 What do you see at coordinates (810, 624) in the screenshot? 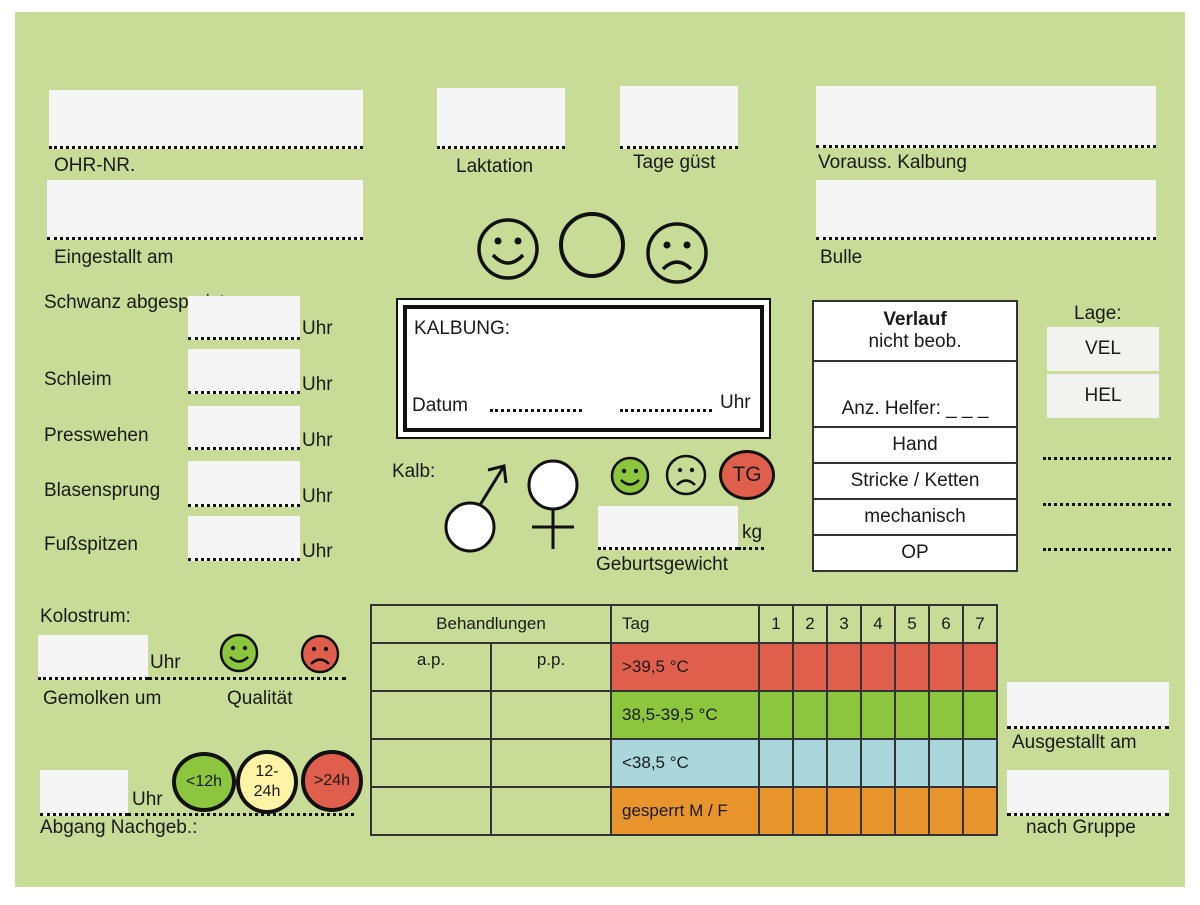
I see `day-header: 2` at bounding box center [810, 624].